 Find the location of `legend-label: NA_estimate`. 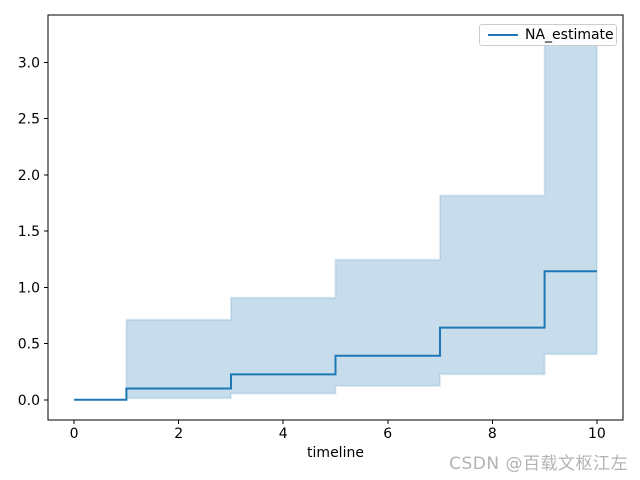

legend-label: NA_estimate is located at coordinates (569, 35).